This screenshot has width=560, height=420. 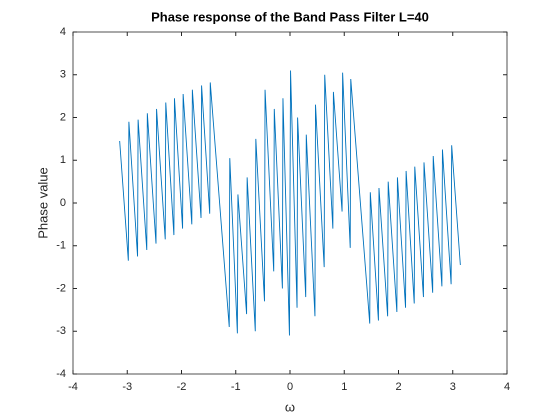 What do you see at coordinates (61, 246) in the screenshot?
I see `y-tick-label: -1` at bounding box center [61, 246].